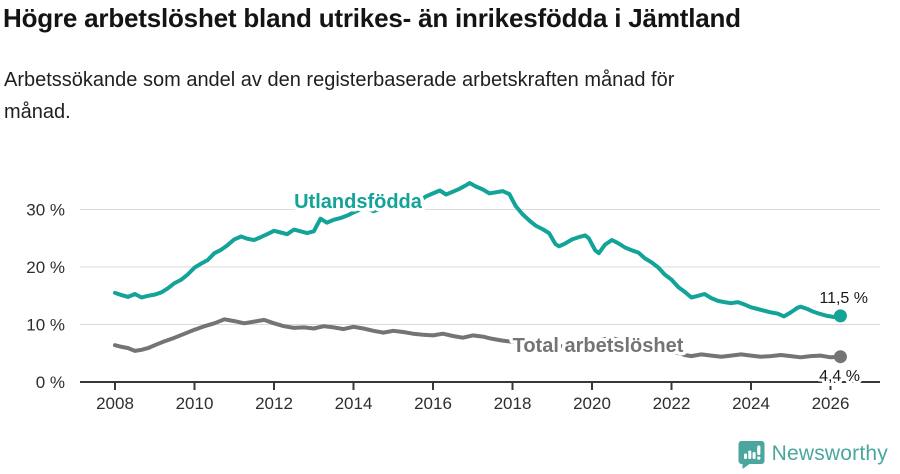  I want to click on y-axis-tick-label: 20 %, so click(45, 267).